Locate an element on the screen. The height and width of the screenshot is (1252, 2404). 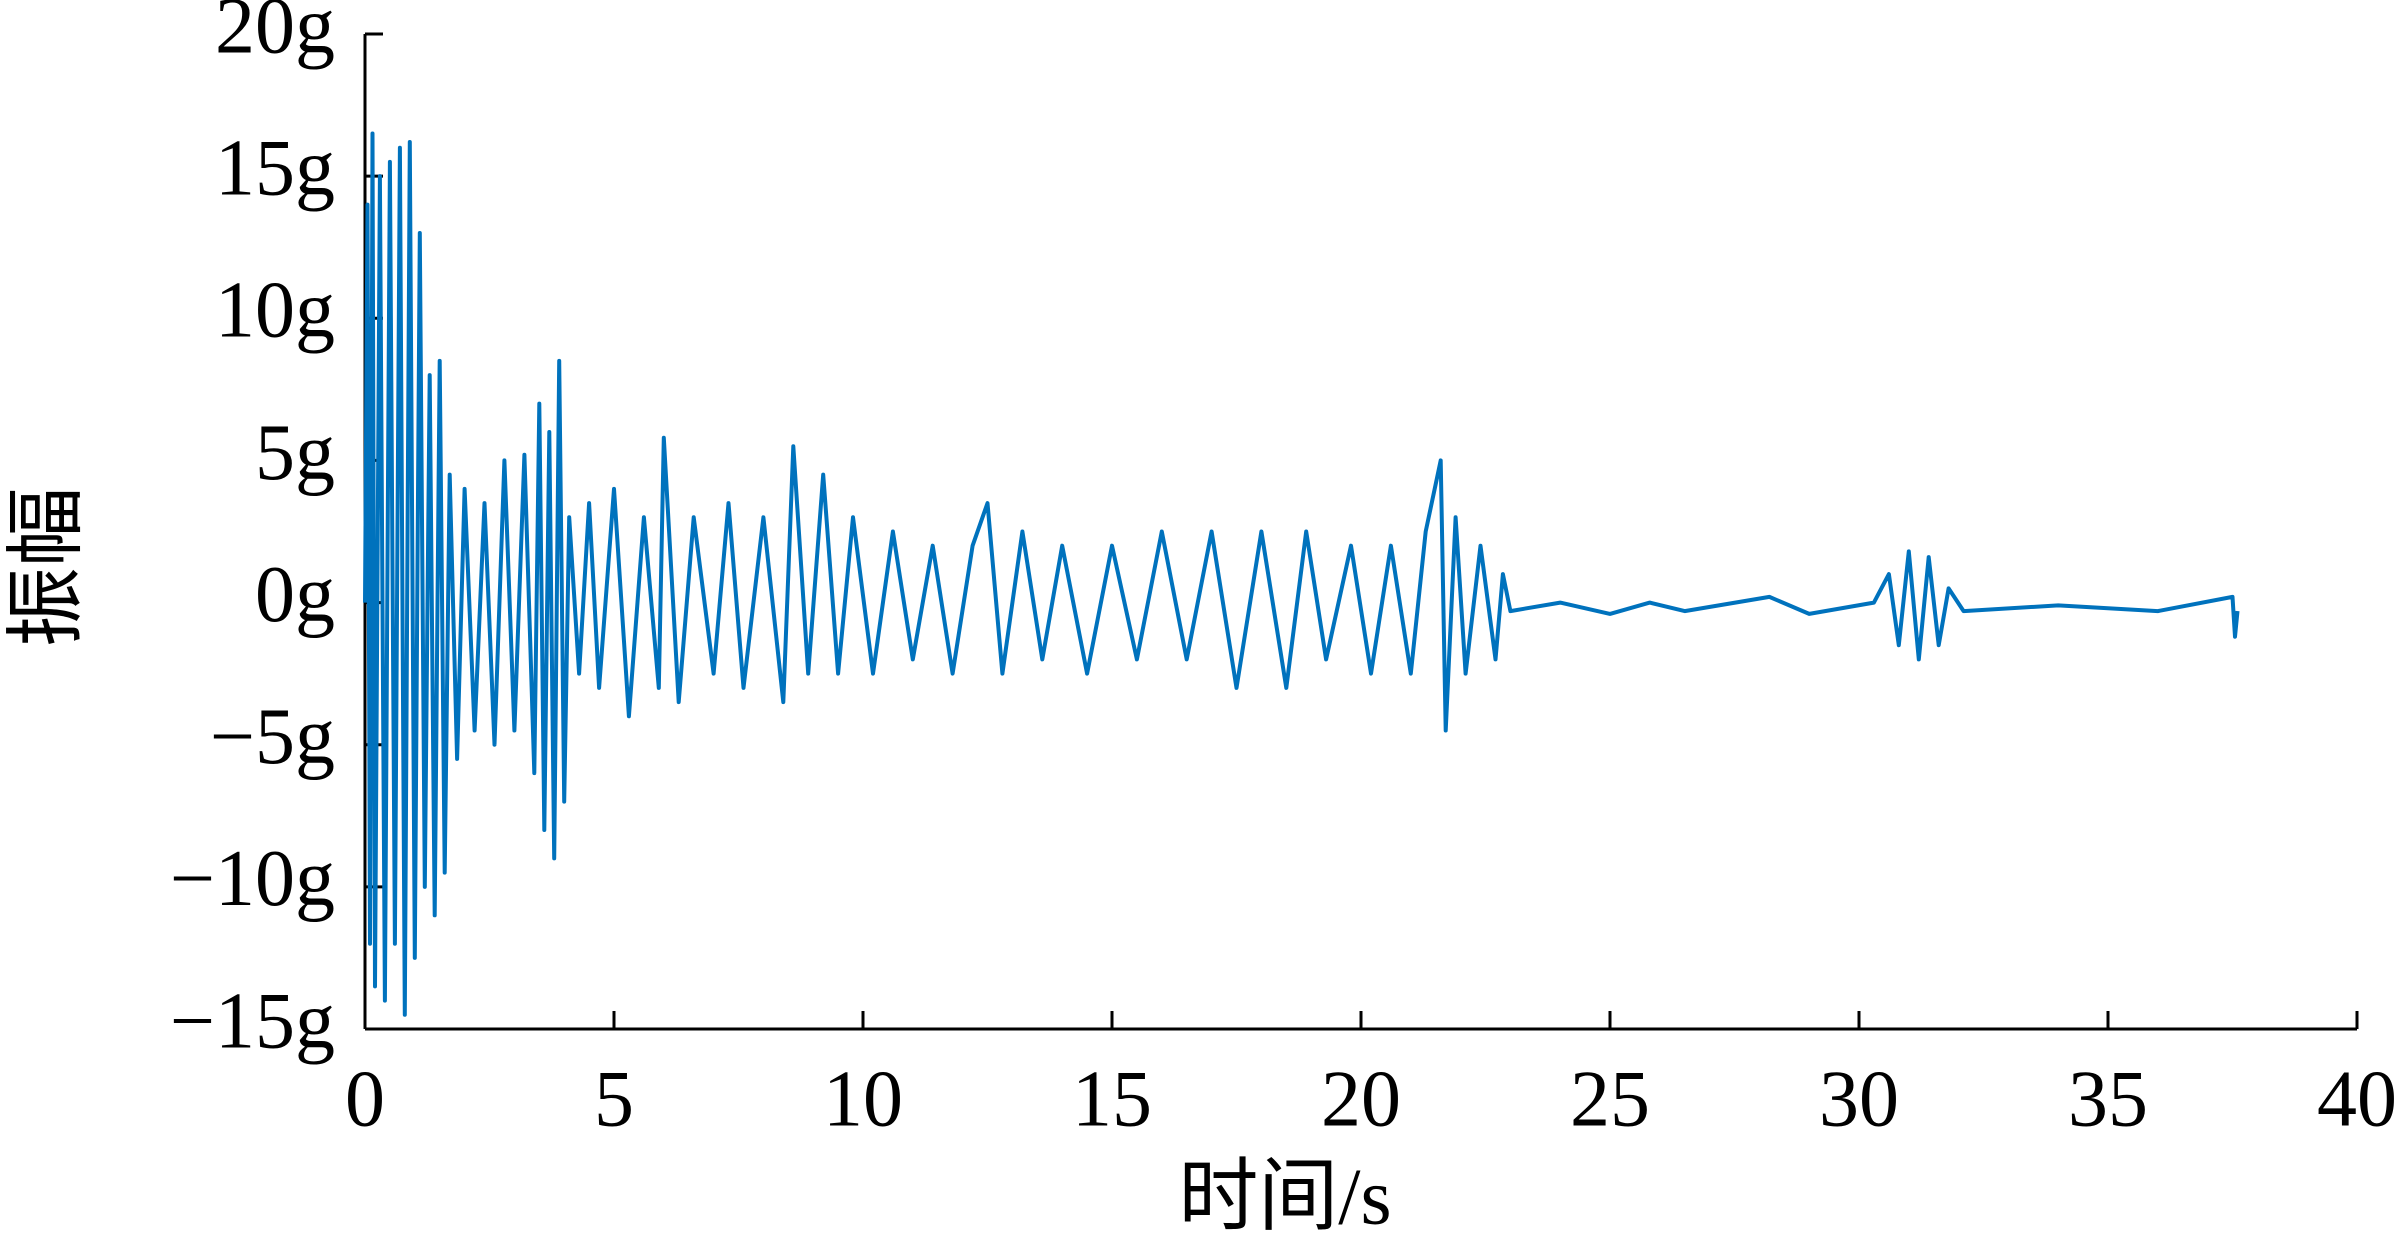
x-axis-label: 时间/s is located at coordinates (1284, 1197).